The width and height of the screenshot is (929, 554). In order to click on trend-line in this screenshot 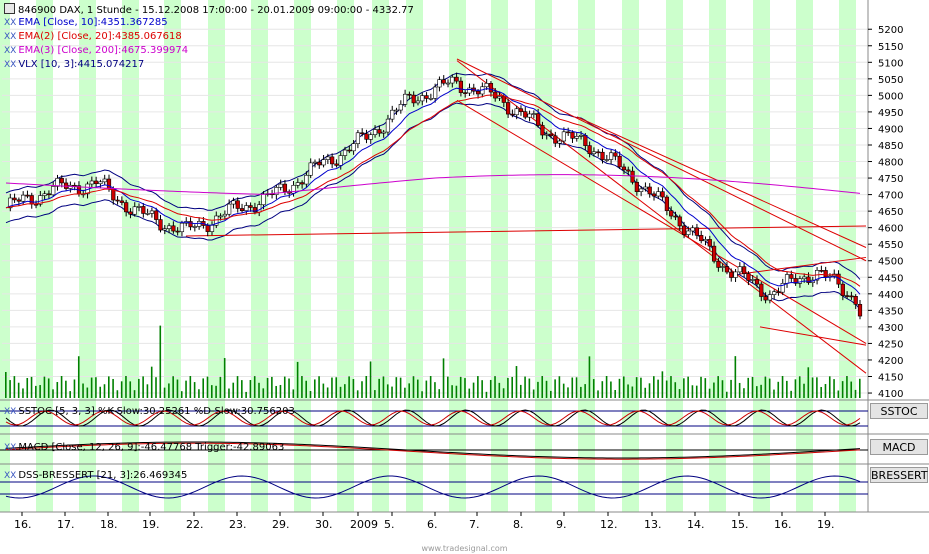, I will do `click(526, 231)`.